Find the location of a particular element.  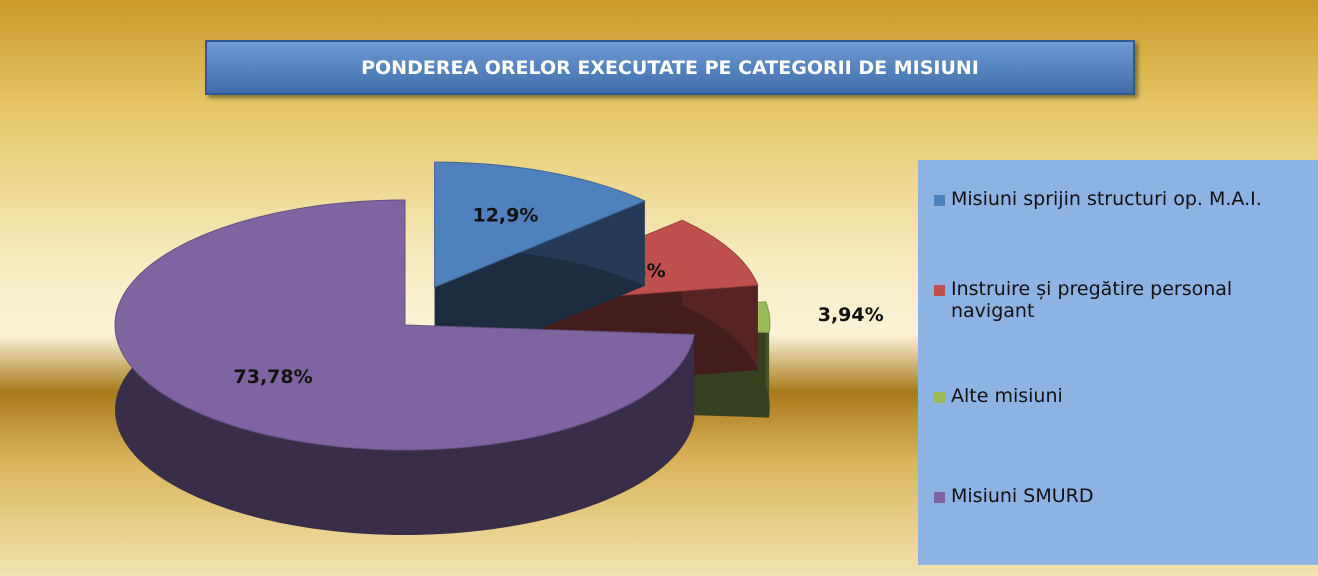

slice is located at coordinates (540, 224).